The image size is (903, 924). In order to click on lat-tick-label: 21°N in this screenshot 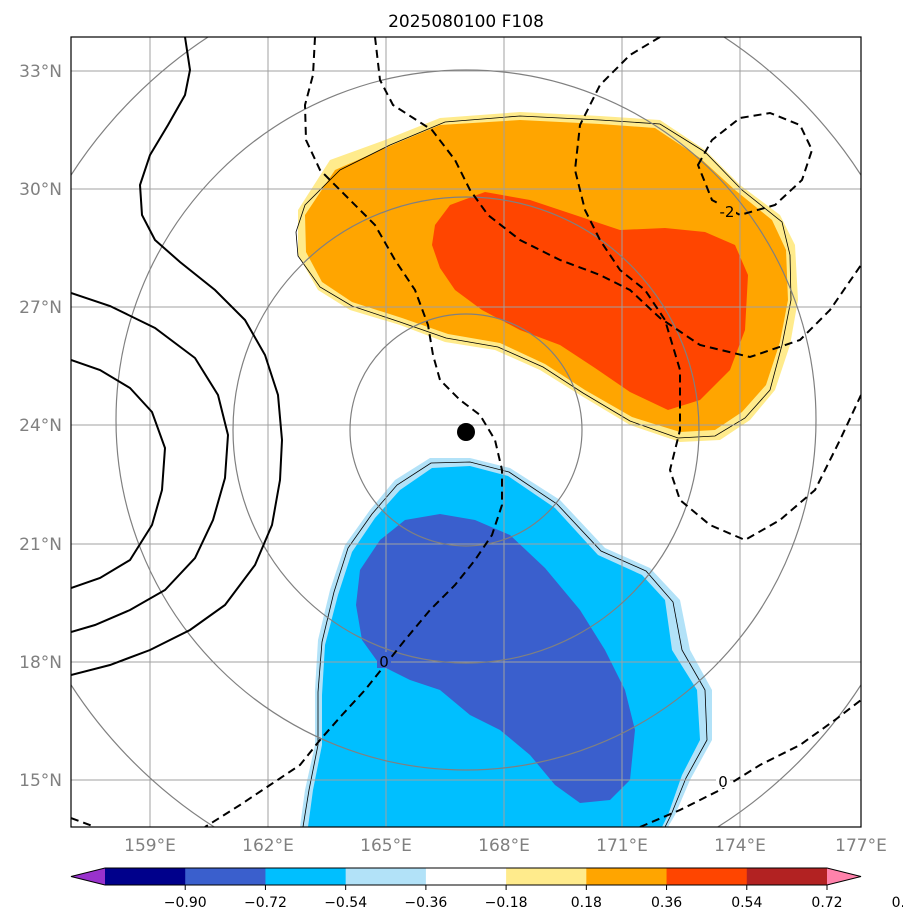, I will do `click(40, 545)`.